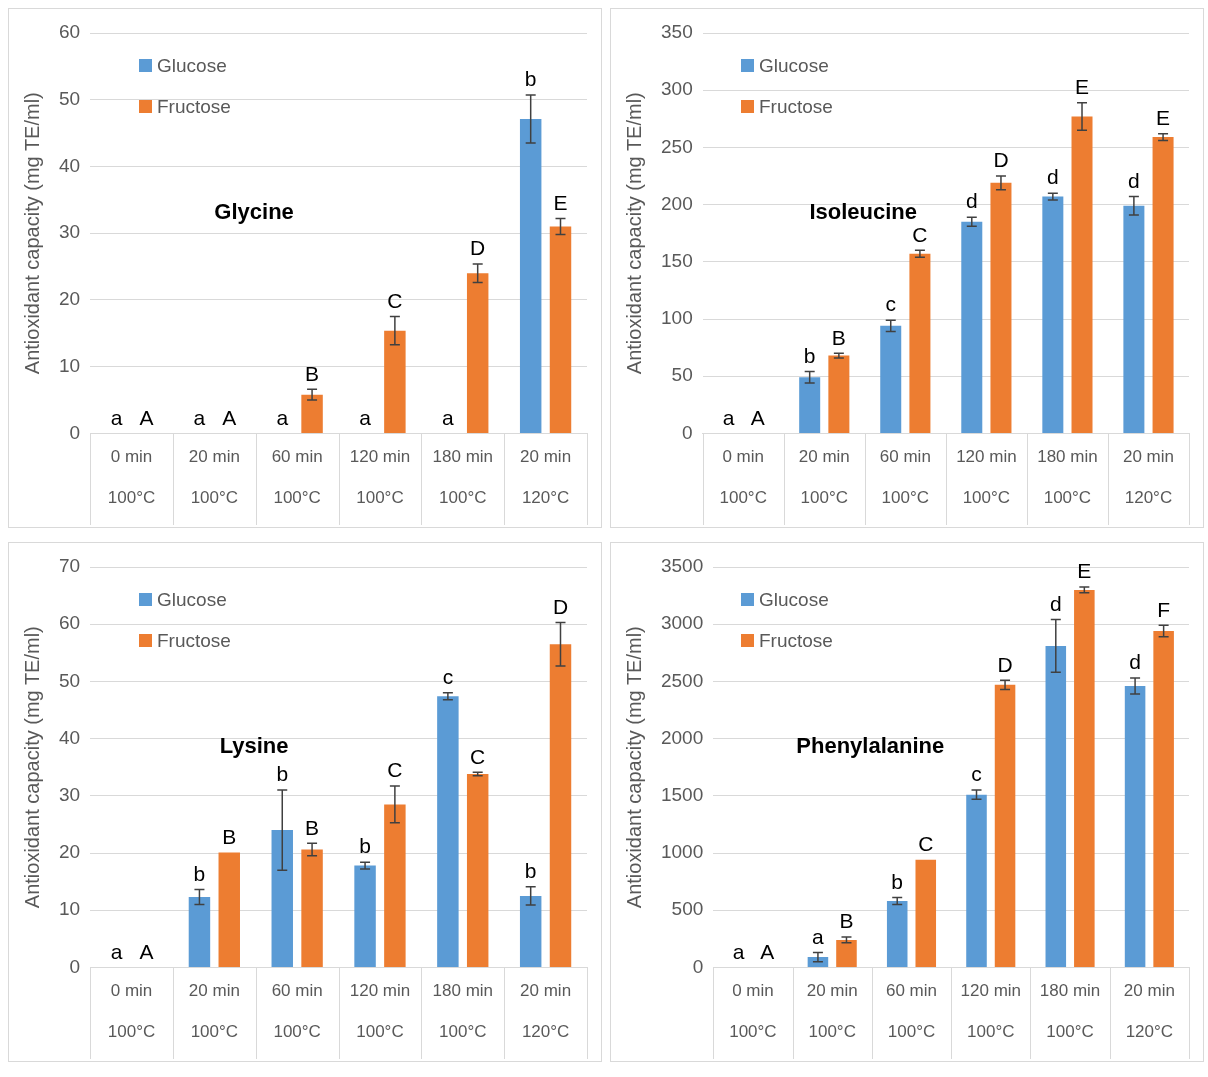 Image resolution: width=1208 pixels, height=1077 pixels. Describe the element at coordinates (677, 318) in the screenshot. I see `y-tick-label: 100` at that location.